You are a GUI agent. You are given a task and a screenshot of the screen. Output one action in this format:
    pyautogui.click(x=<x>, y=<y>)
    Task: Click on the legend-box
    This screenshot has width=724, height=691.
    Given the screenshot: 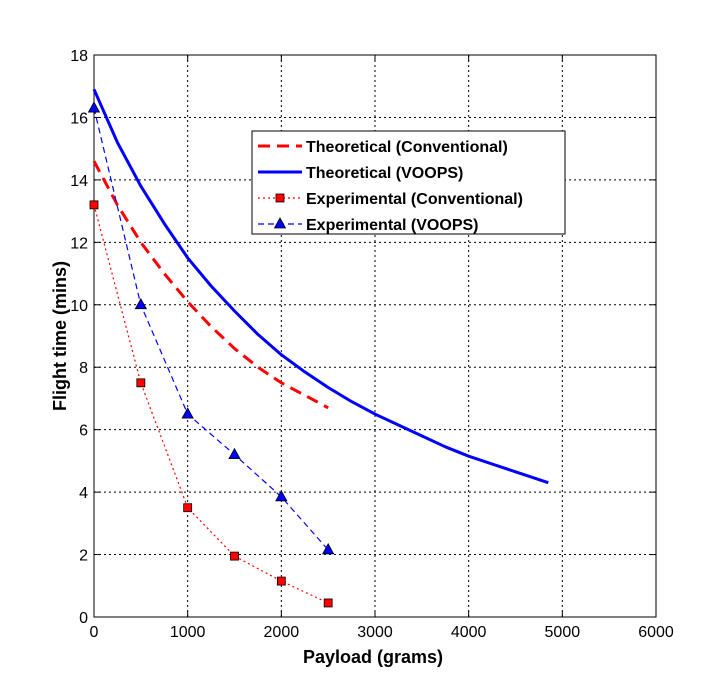 What is the action you would take?
    pyautogui.click(x=408, y=182)
    